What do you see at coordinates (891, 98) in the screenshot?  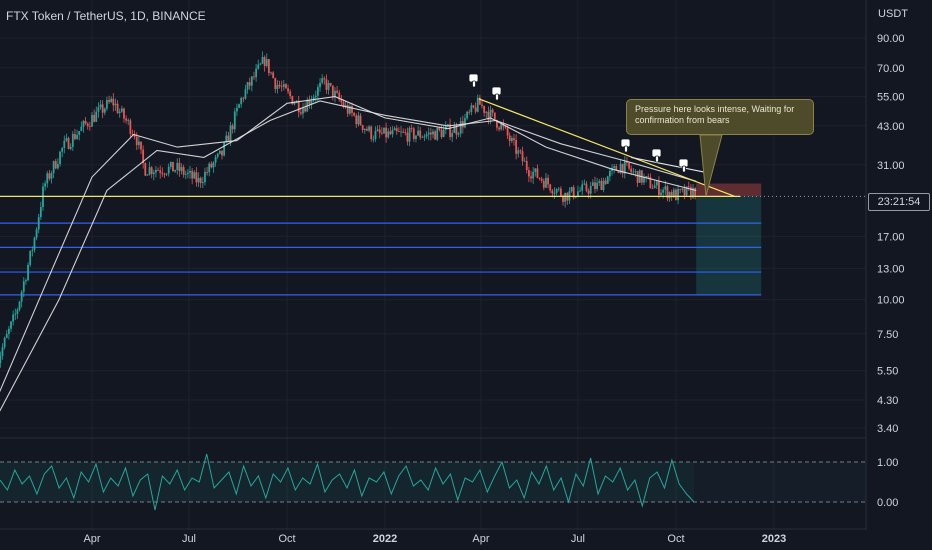 I see `y-axis-tick-label: 55.00` at bounding box center [891, 98].